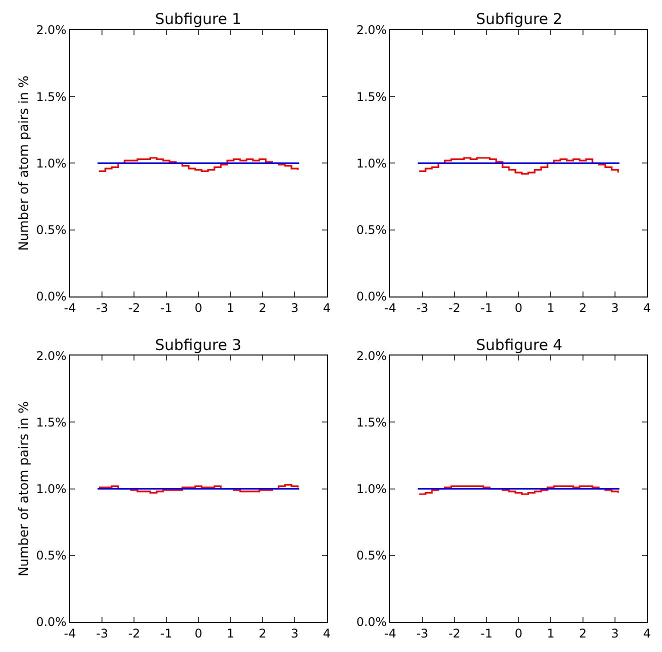  What do you see at coordinates (198, 345) in the screenshot?
I see `chart-title: Subfigure 3` at bounding box center [198, 345].